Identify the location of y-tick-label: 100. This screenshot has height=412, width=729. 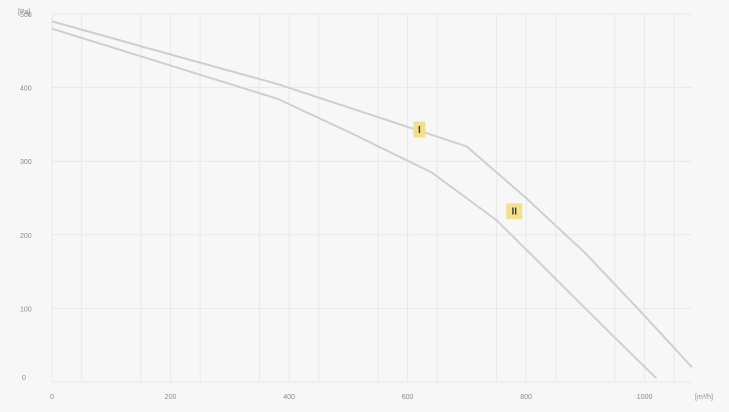
(26, 309).